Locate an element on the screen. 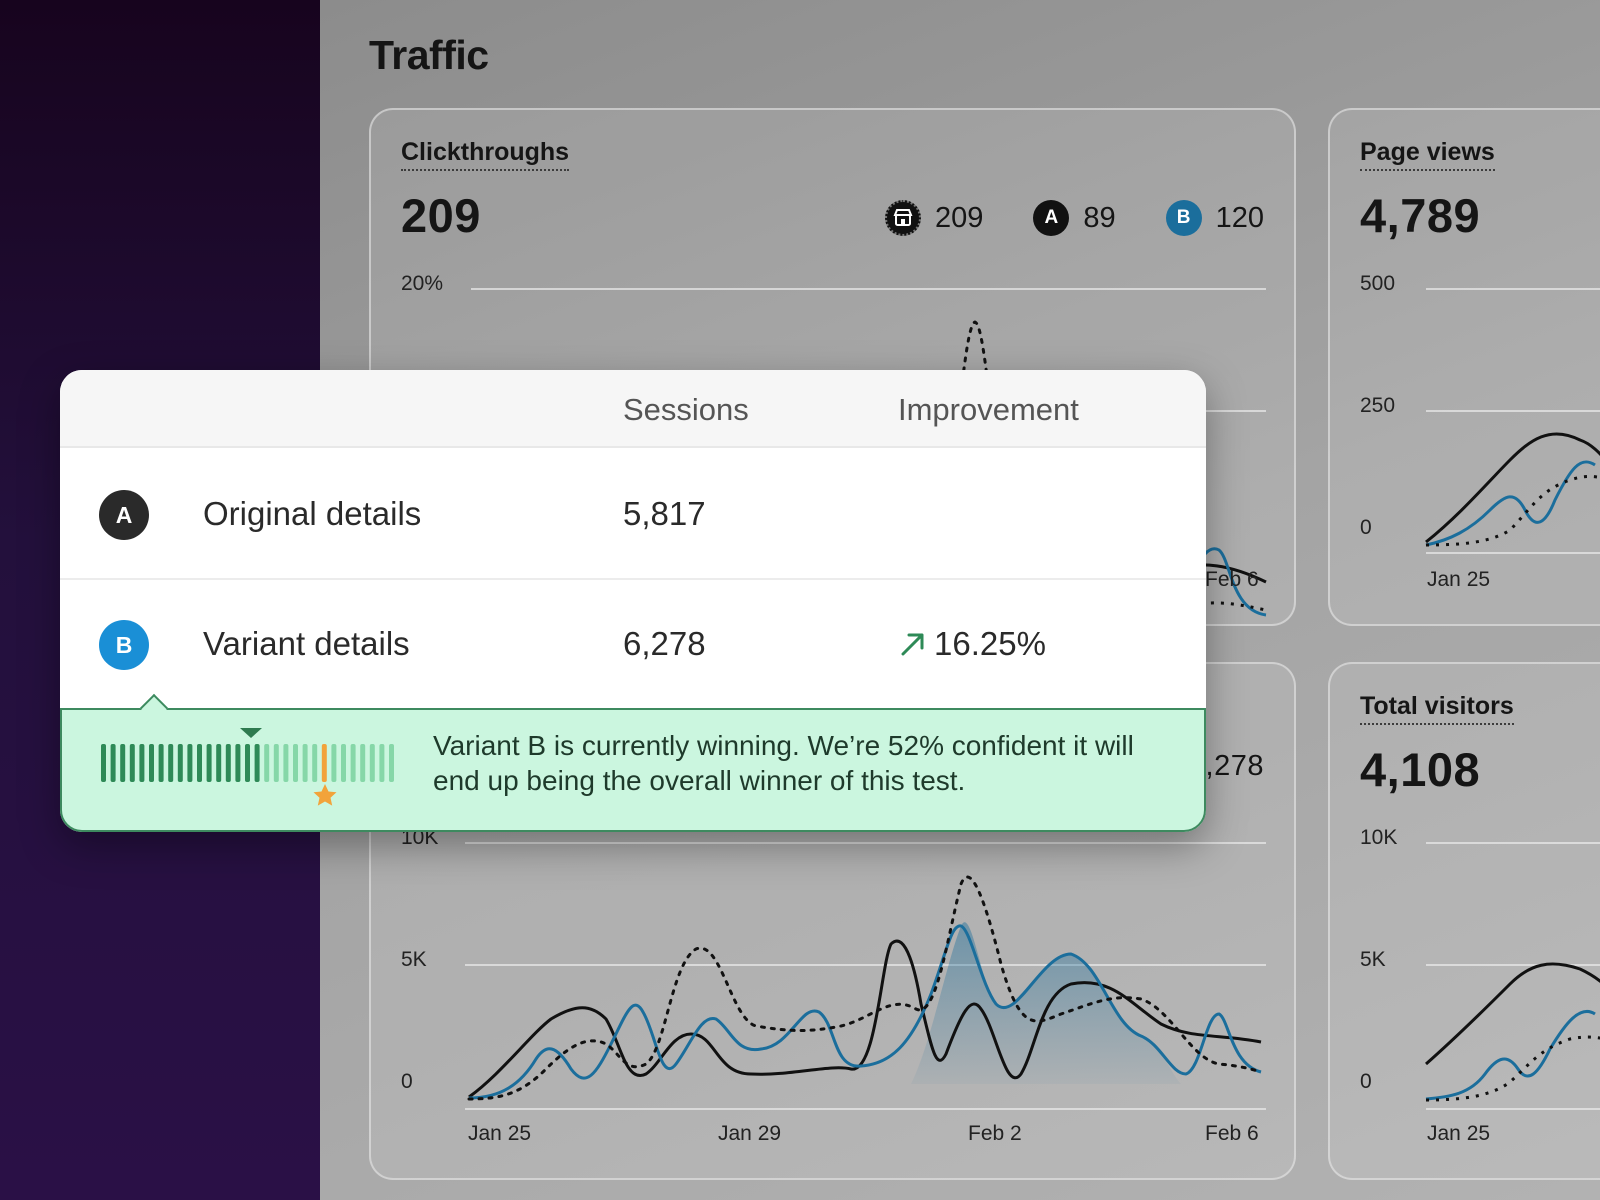 The image size is (1600, 1200). variant-b-sessions: 6,278 is located at coordinates (664, 643).